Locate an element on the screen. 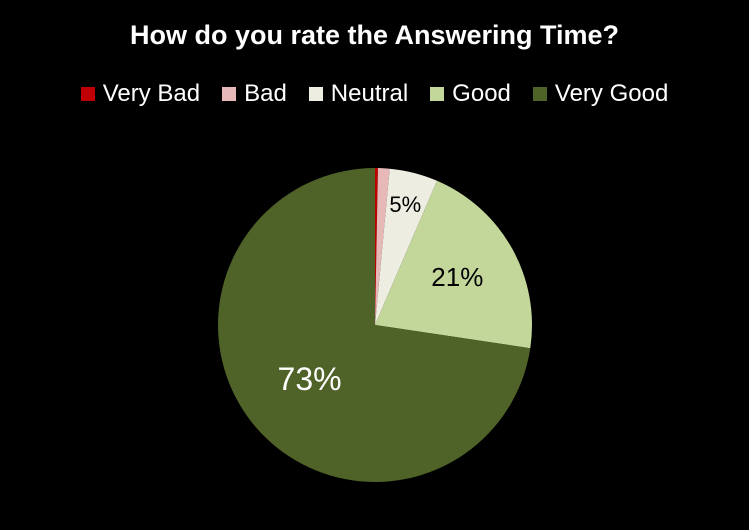 The image size is (749, 530). legend-item: Bad is located at coordinates (254, 94).